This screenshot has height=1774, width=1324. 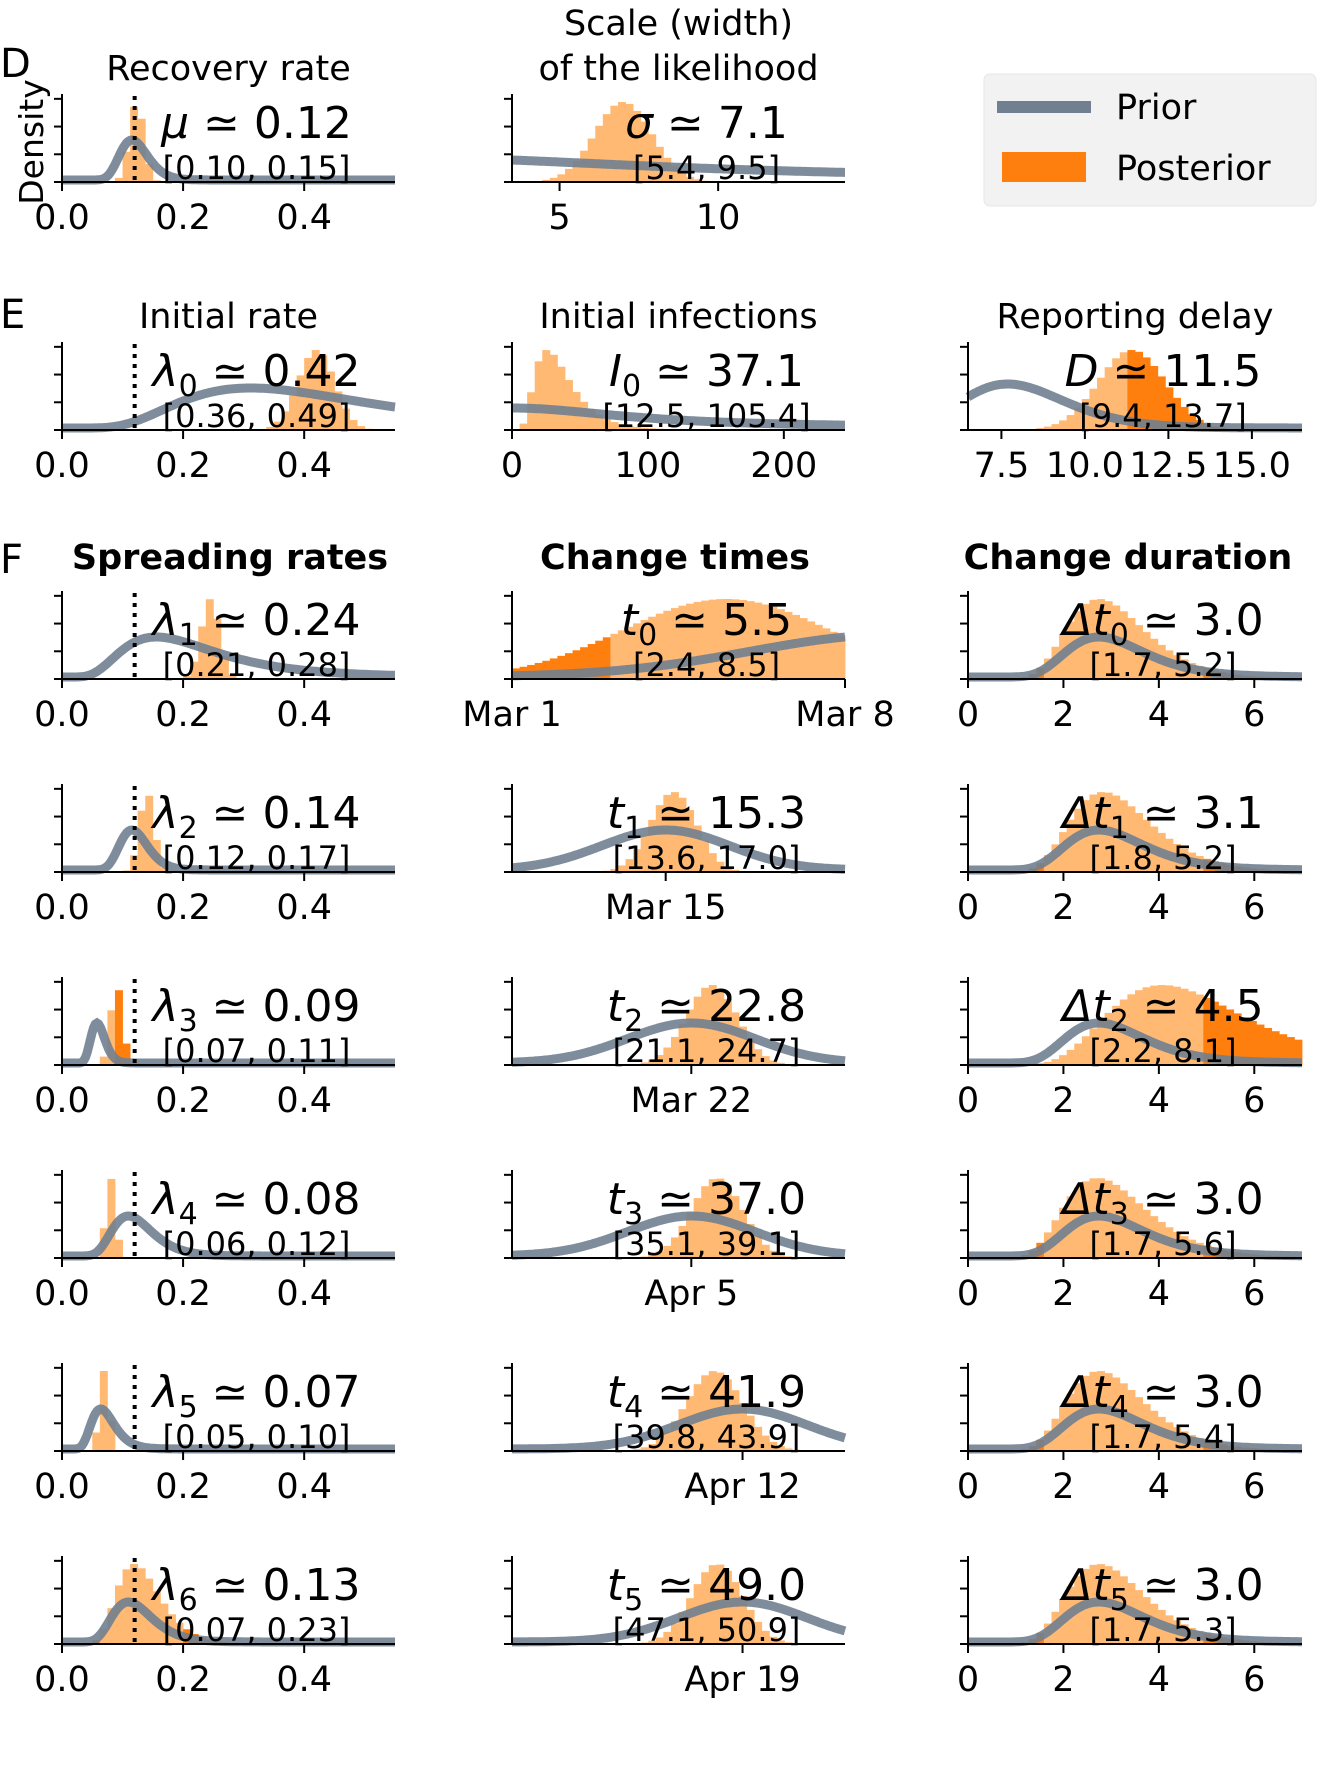 I want to click on estimate-subscript: 1, so click(x=633, y=828).